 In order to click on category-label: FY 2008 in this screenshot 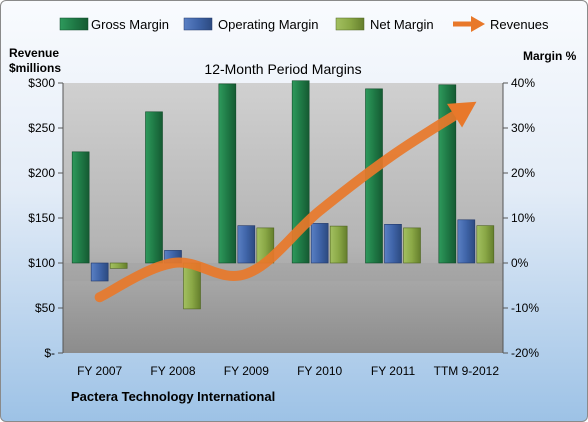, I will do `click(172, 371)`.